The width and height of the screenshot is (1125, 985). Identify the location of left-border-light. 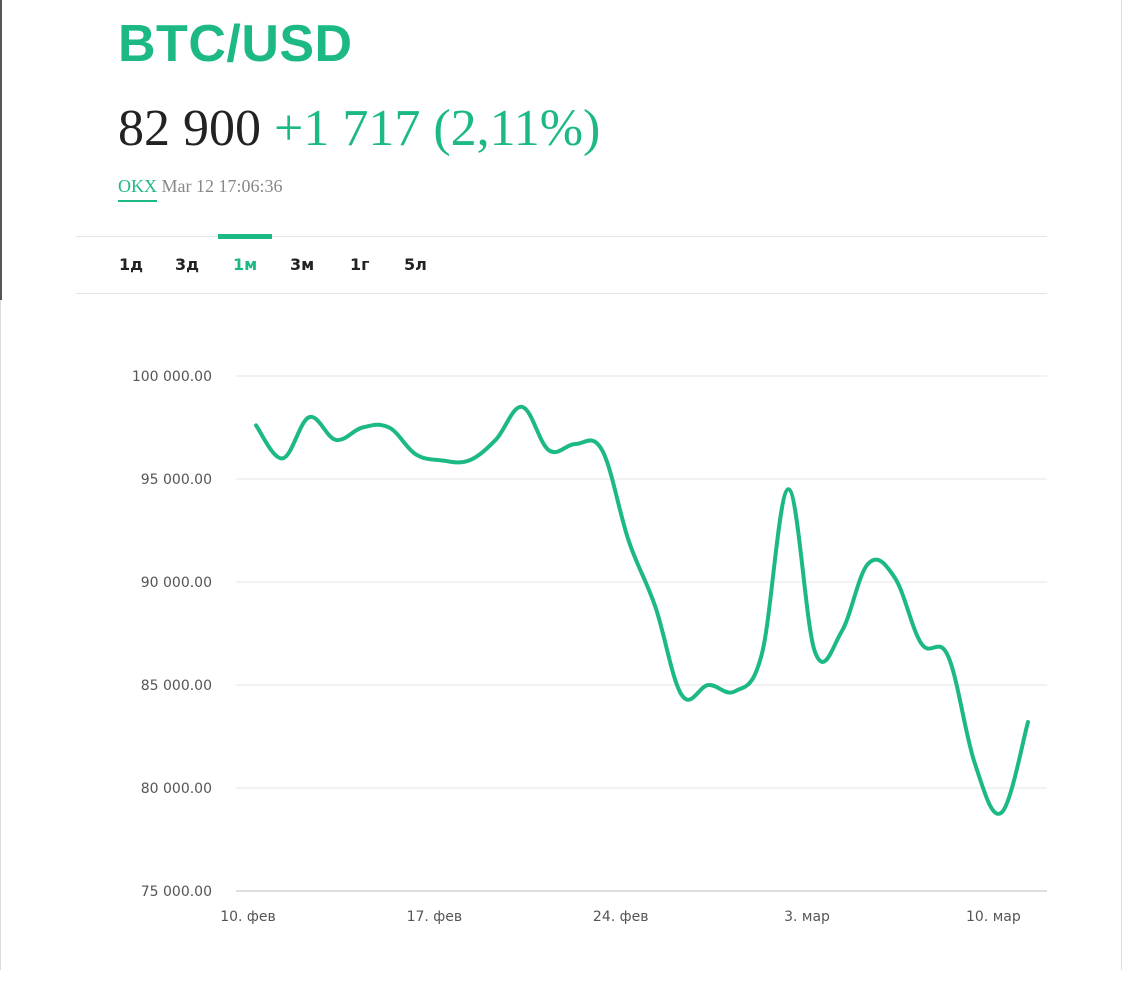
(0, 635).